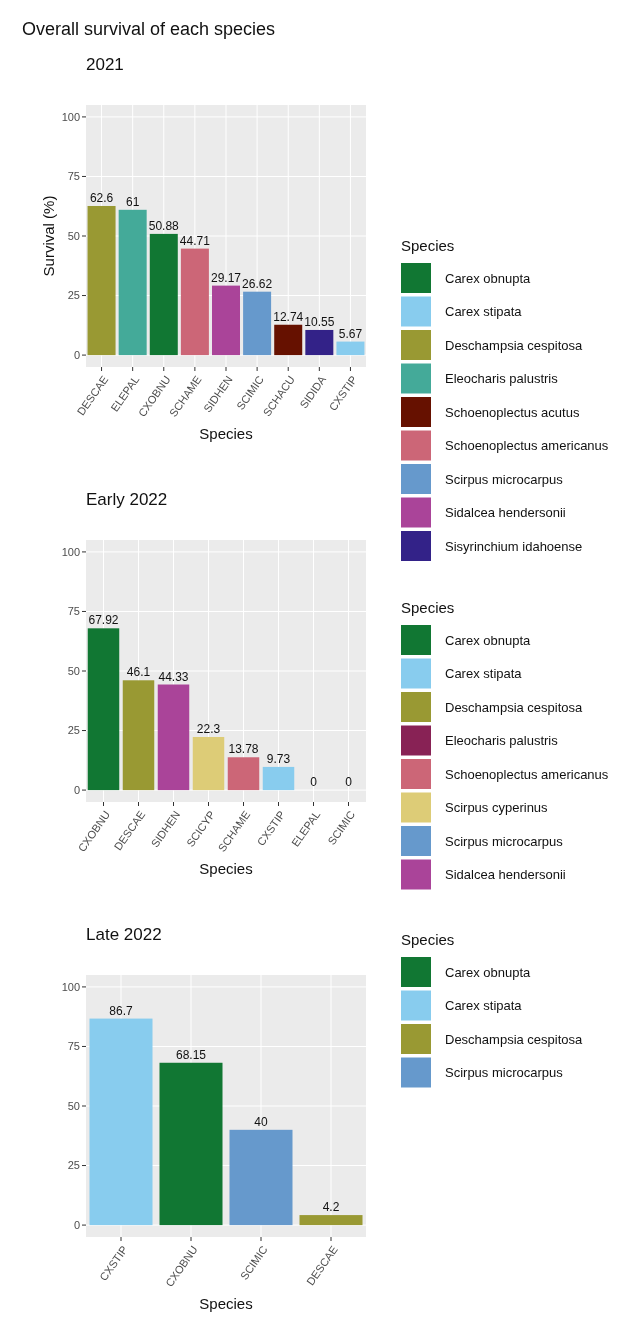  What do you see at coordinates (48, 236) in the screenshot?
I see `y-axis-title: Survival (%)` at bounding box center [48, 236].